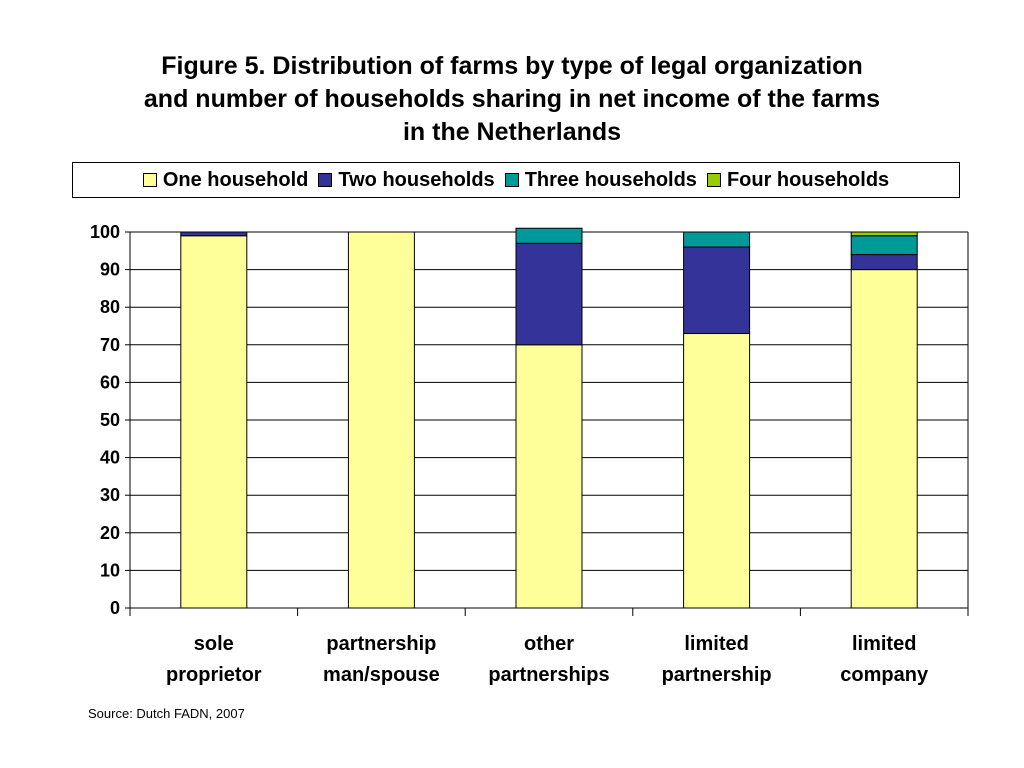  Describe the element at coordinates (110, 533) in the screenshot. I see `y-tick-label-20: 20` at that location.